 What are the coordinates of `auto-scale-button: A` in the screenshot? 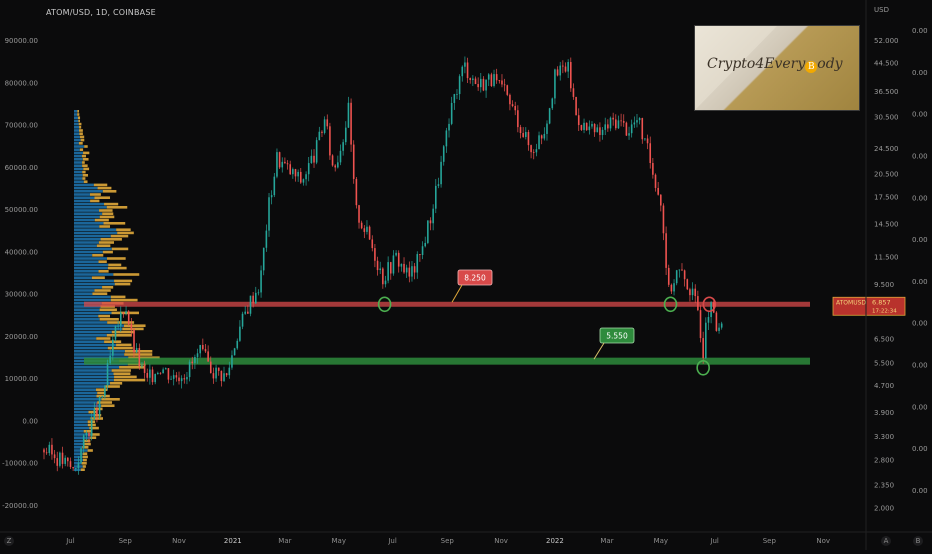 It's located at (886, 541).